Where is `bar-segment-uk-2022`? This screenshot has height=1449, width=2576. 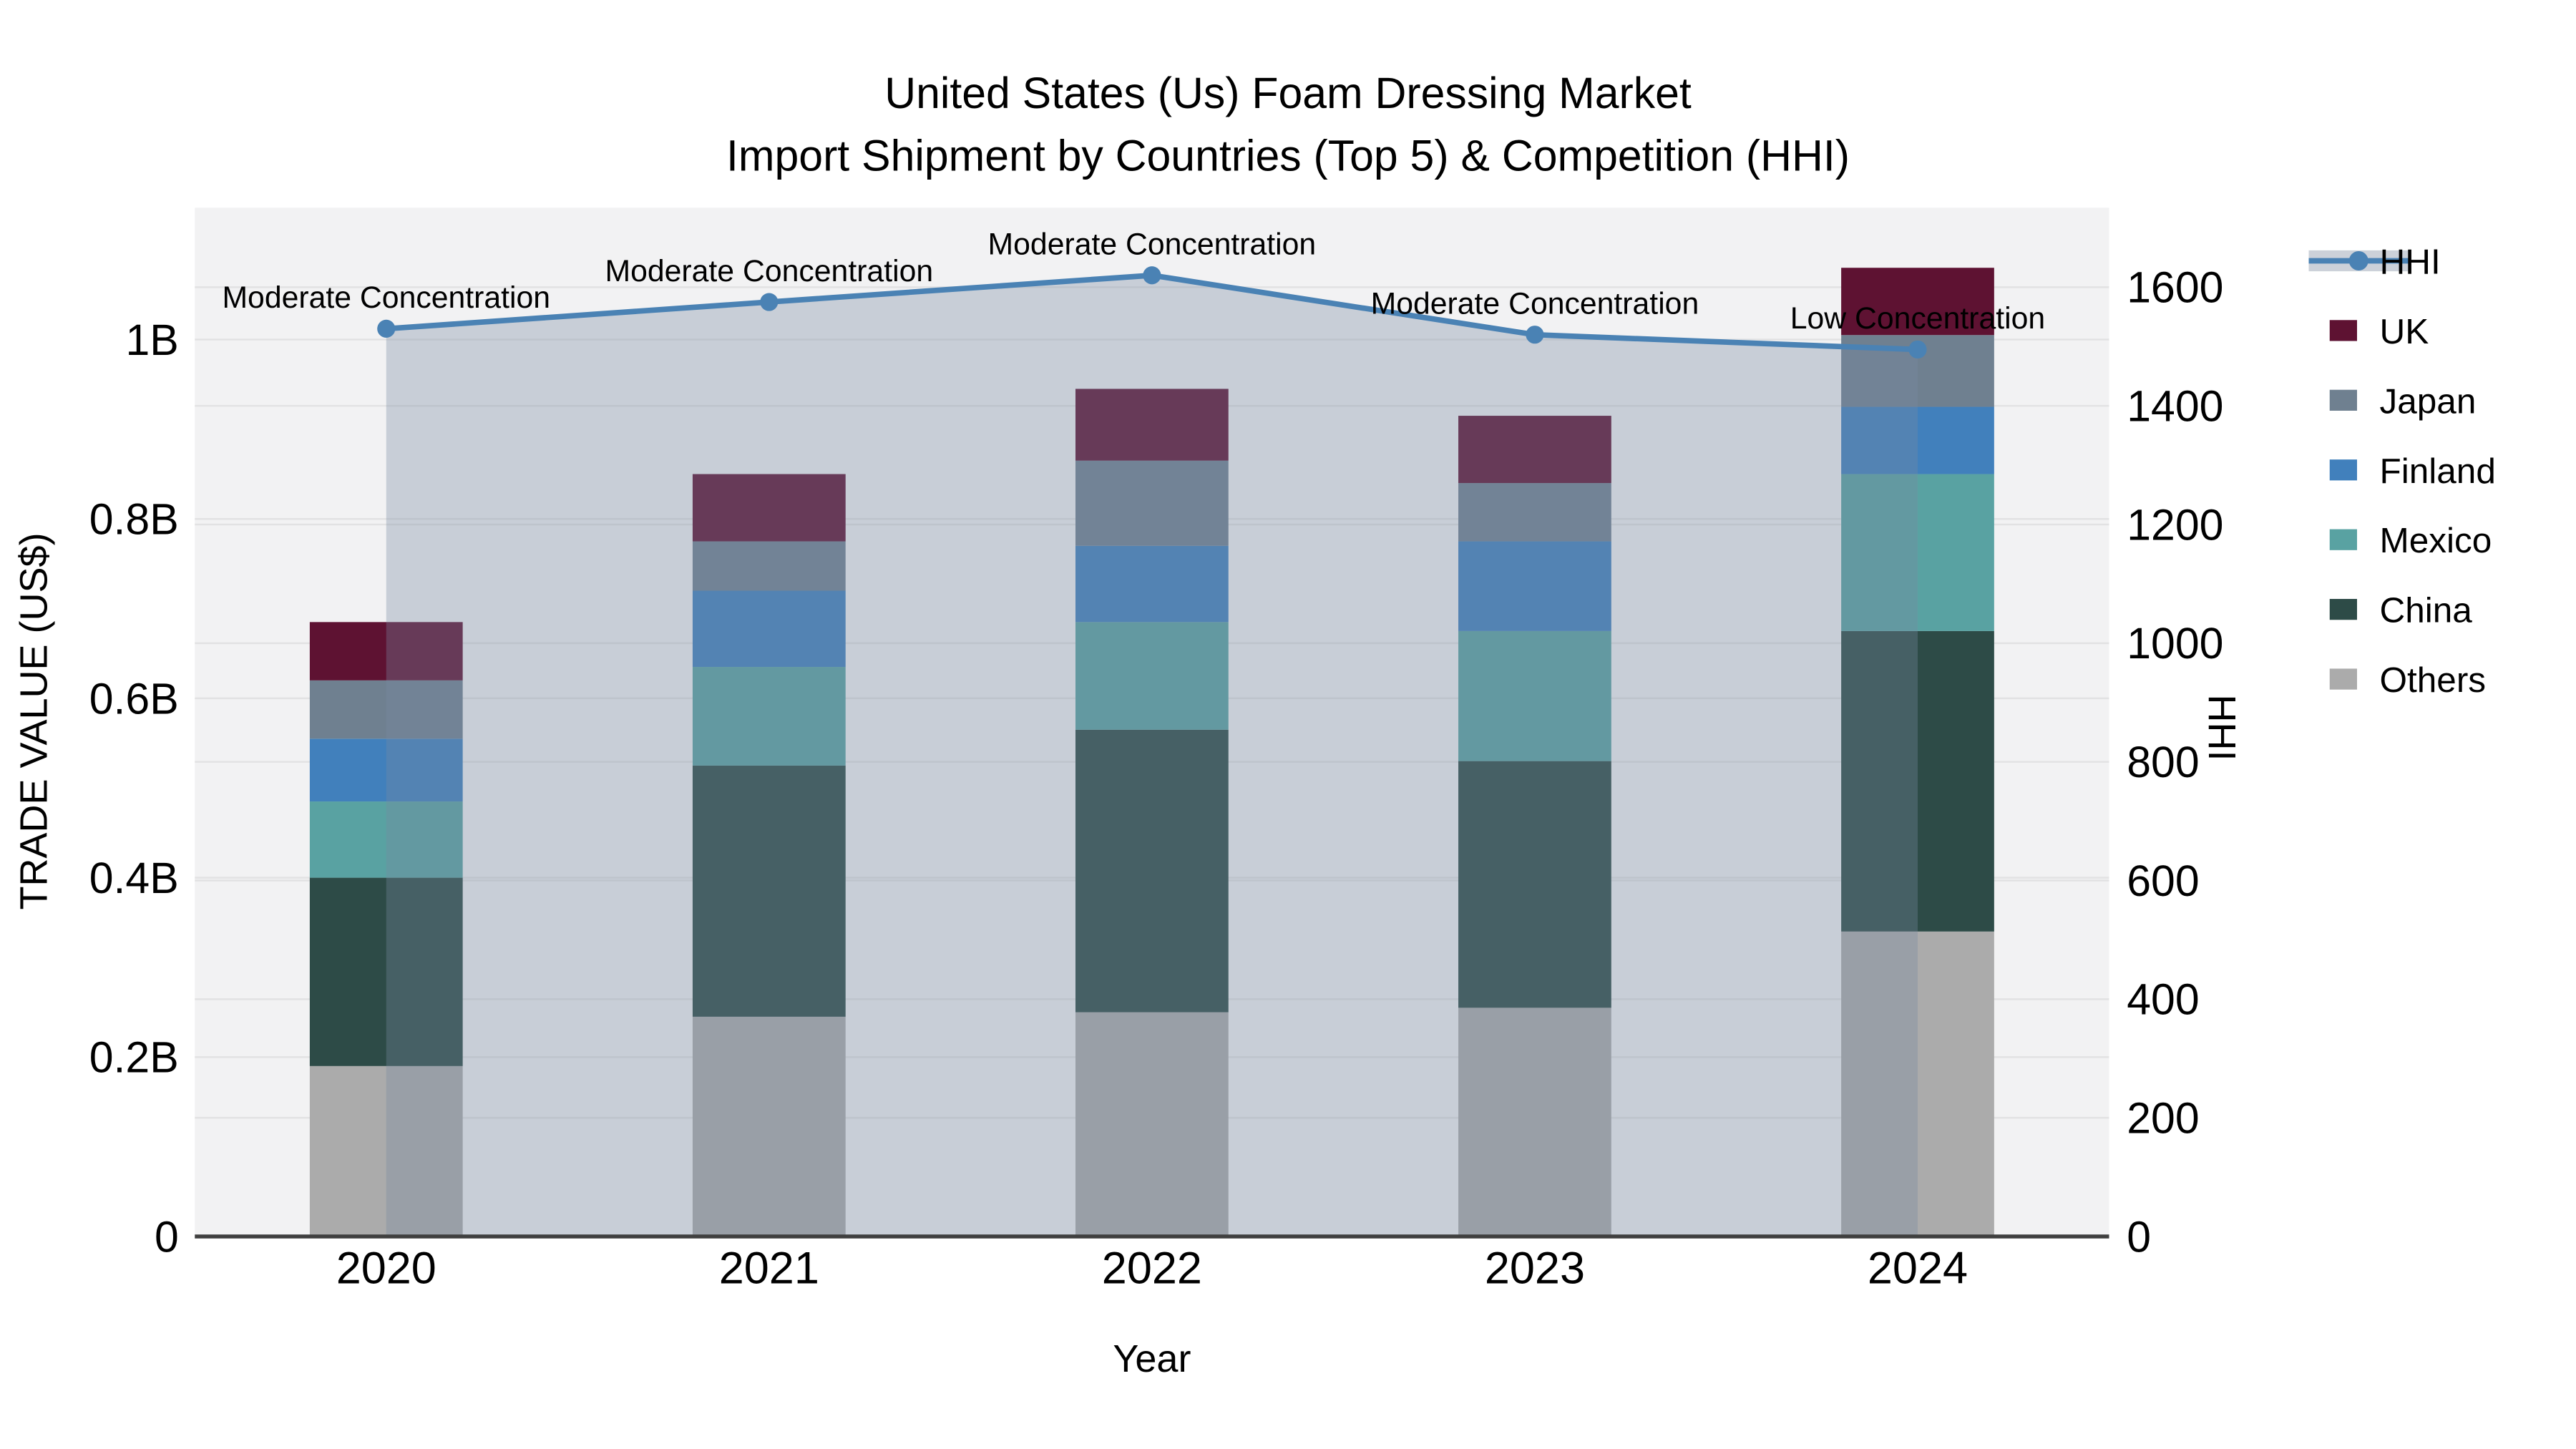 bar-segment-uk-2022 is located at coordinates (1152, 425).